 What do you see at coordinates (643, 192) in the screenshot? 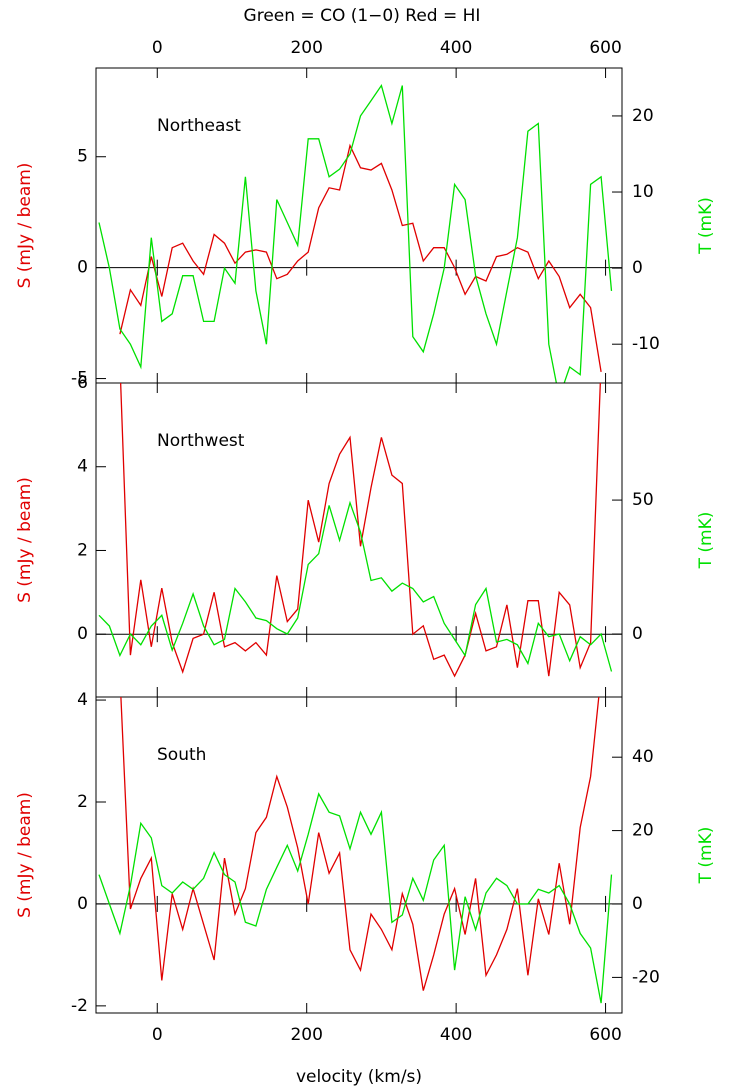
I see `y2-tick-label: 10` at bounding box center [643, 192].